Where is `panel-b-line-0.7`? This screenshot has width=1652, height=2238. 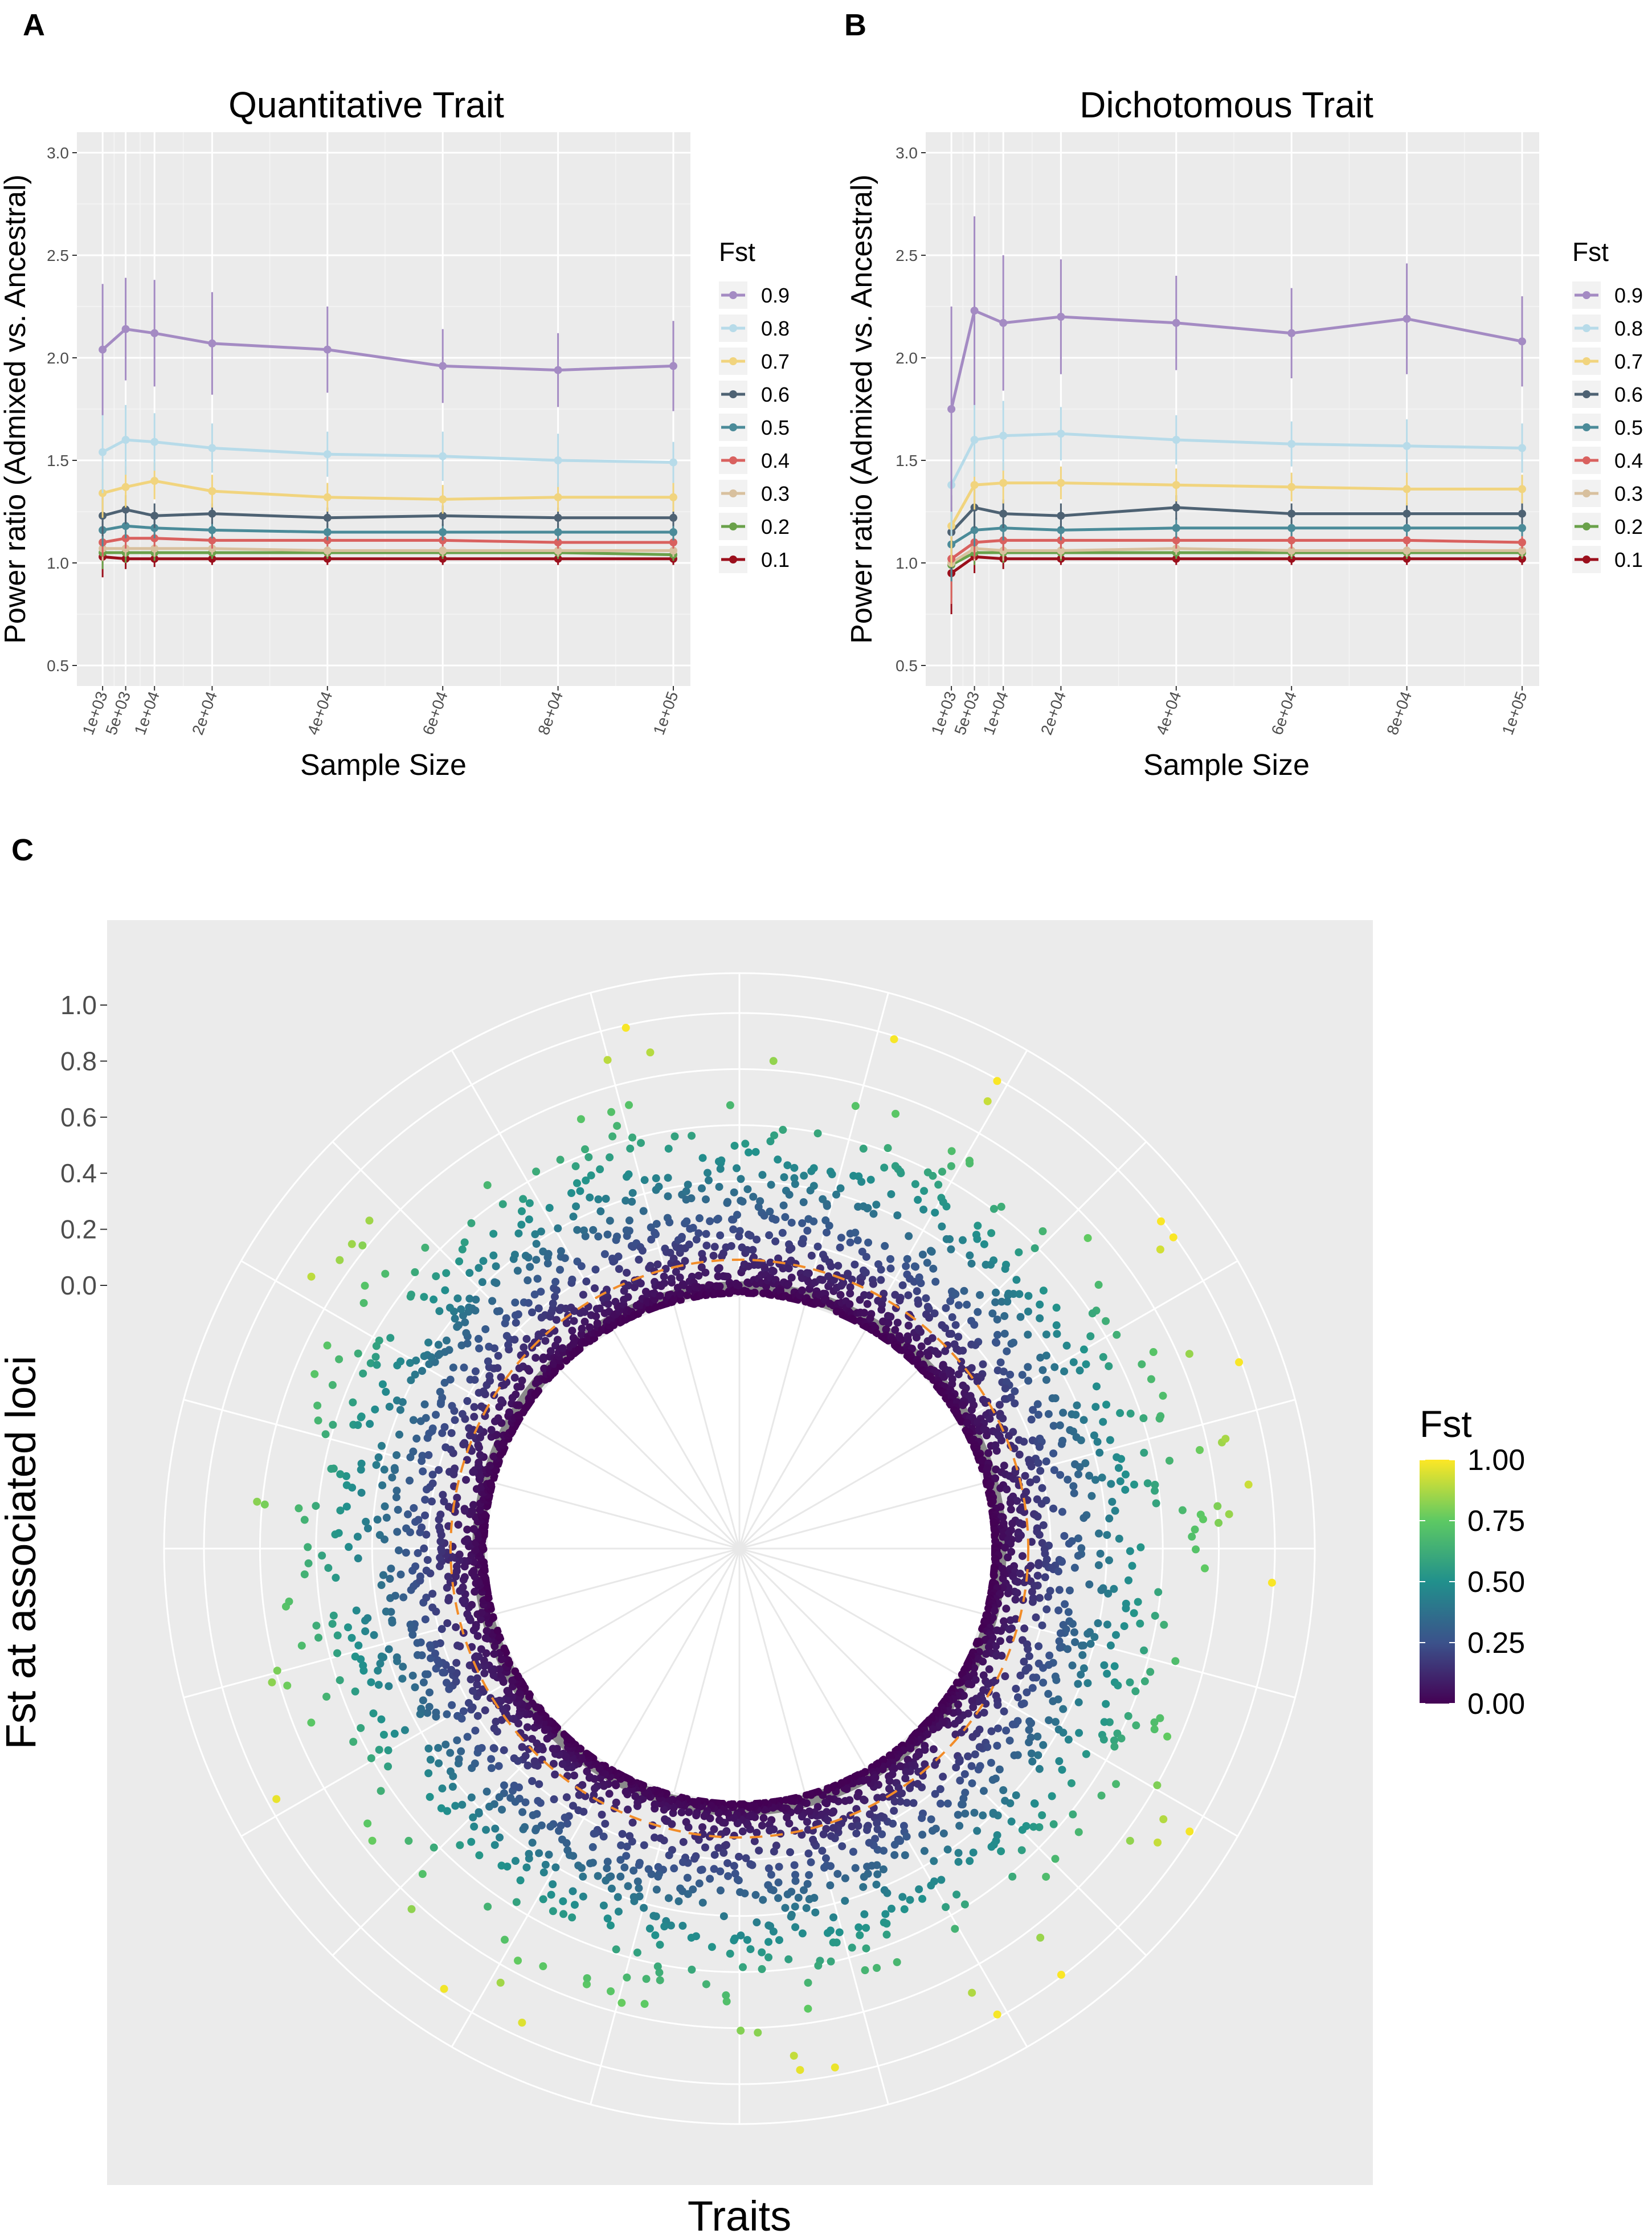 panel-b-line-0.7 is located at coordinates (1236, 504).